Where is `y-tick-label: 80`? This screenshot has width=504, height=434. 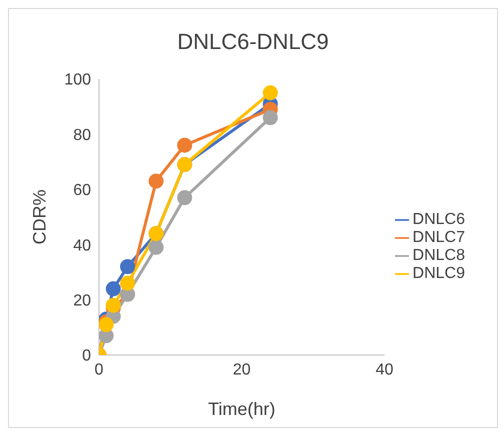 y-tick-label: 80 is located at coordinates (82, 135).